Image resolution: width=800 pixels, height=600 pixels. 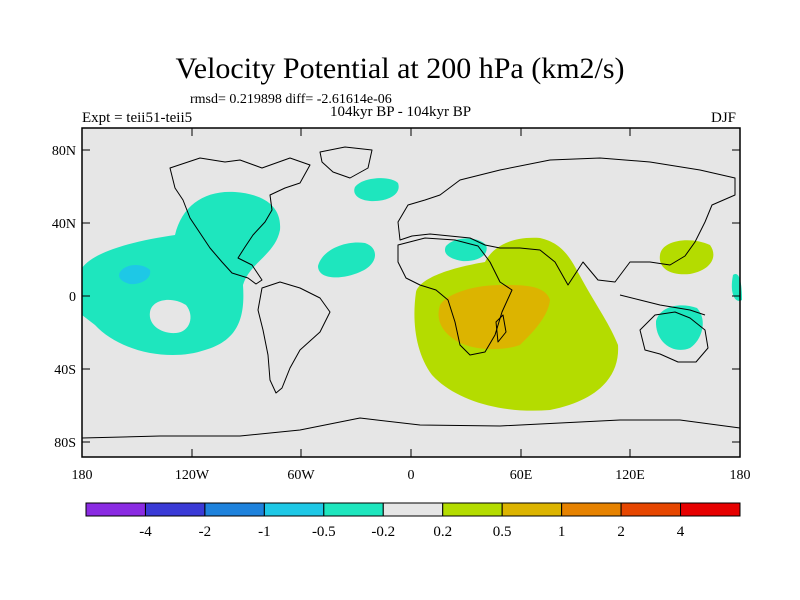 I want to click on indonesia-coast, so click(x=662, y=305).